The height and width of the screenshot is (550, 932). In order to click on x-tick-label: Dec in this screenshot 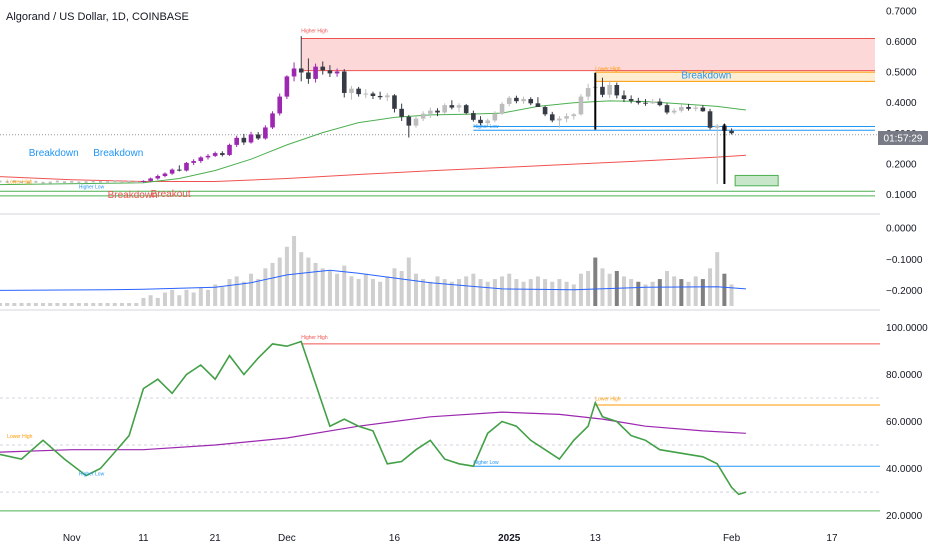, I will do `click(287, 538)`.